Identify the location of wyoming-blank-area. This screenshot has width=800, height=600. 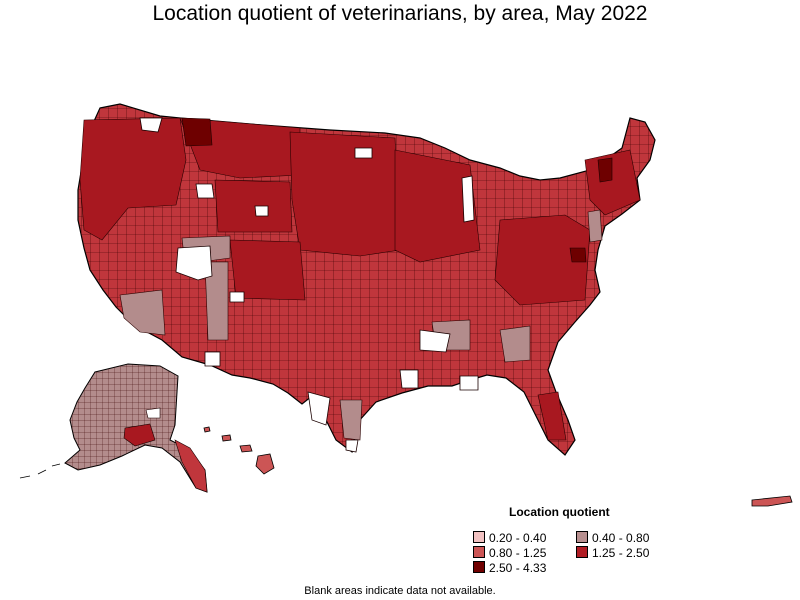
(261, 211).